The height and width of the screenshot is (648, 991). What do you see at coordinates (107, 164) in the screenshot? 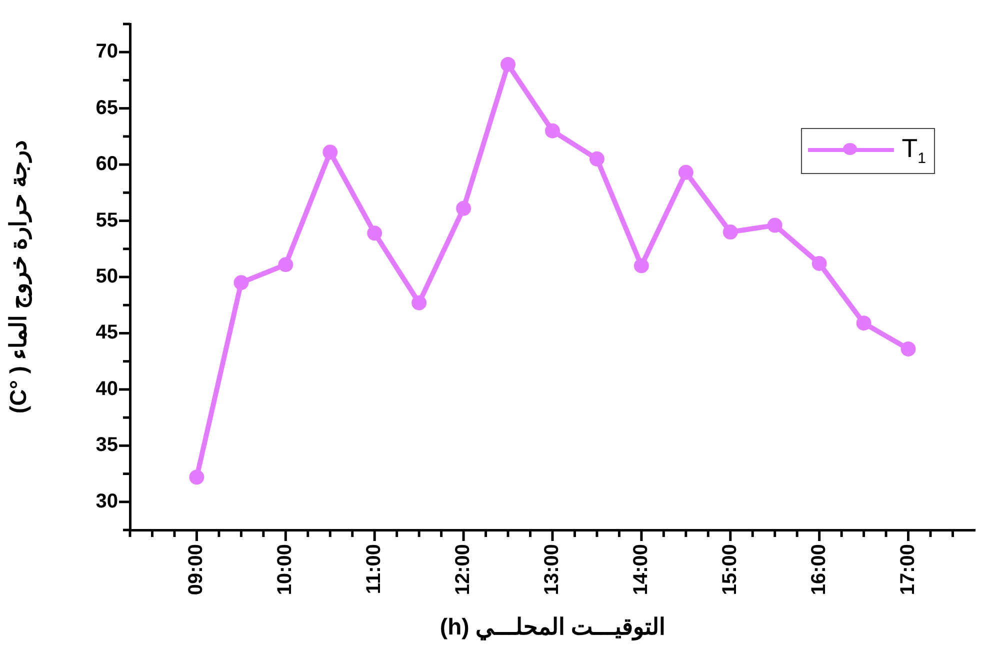
I see `y-tick-label: 60` at bounding box center [107, 164].